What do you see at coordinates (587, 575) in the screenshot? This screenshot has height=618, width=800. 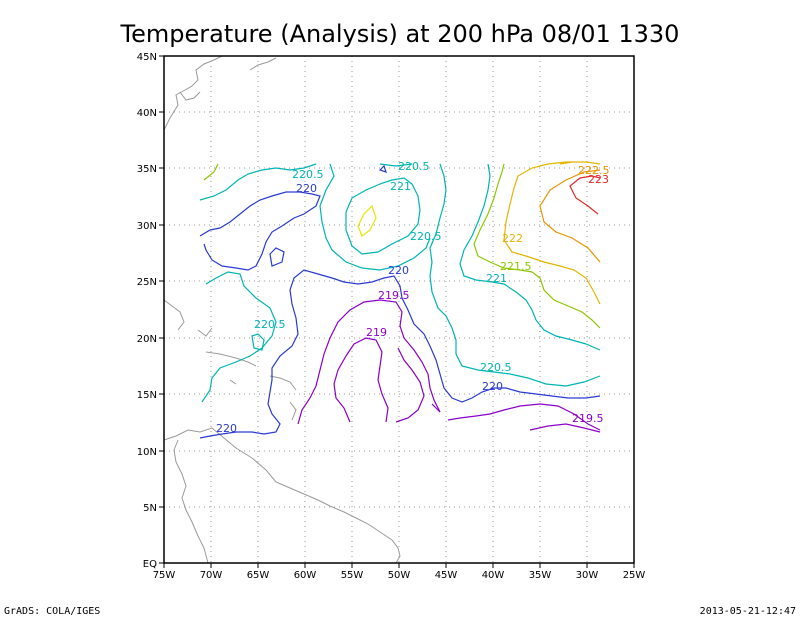 I see `x-tick-label: 30W` at bounding box center [587, 575].